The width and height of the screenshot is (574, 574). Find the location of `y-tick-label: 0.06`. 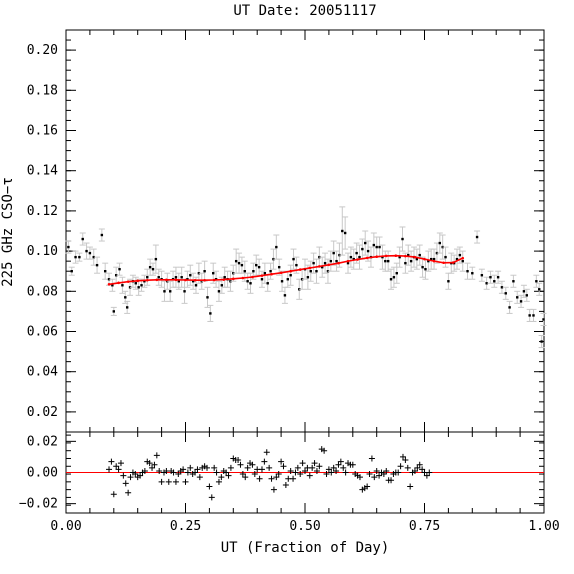

y-tick-label: 0.06 is located at coordinates (42, 332).